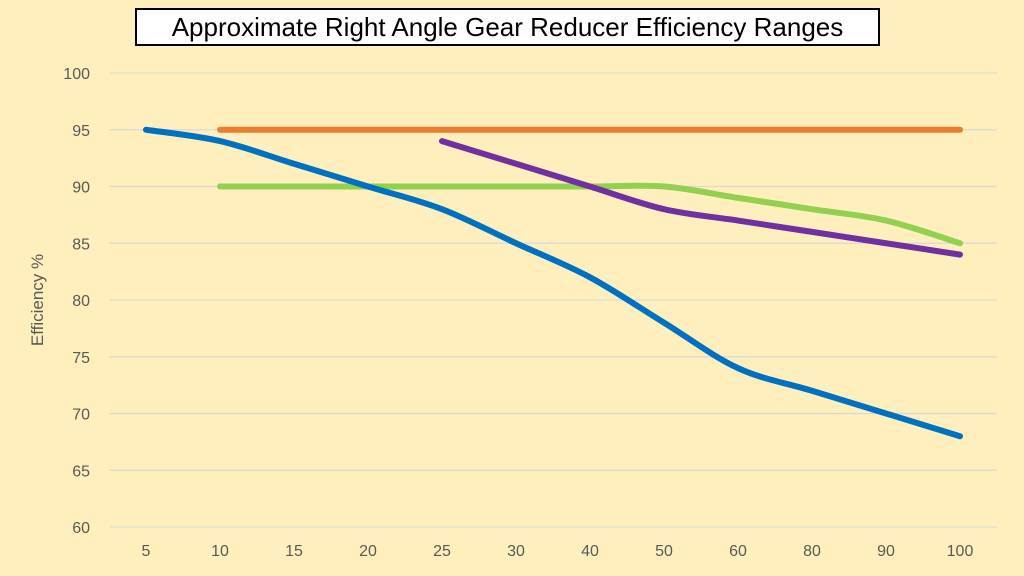 The width and height of the screenshot is (1024, 576). What do you see at coordinates (368, 551) in the screenshot?
I see `x-tick-label: 20` at bounding box center [368, 551].